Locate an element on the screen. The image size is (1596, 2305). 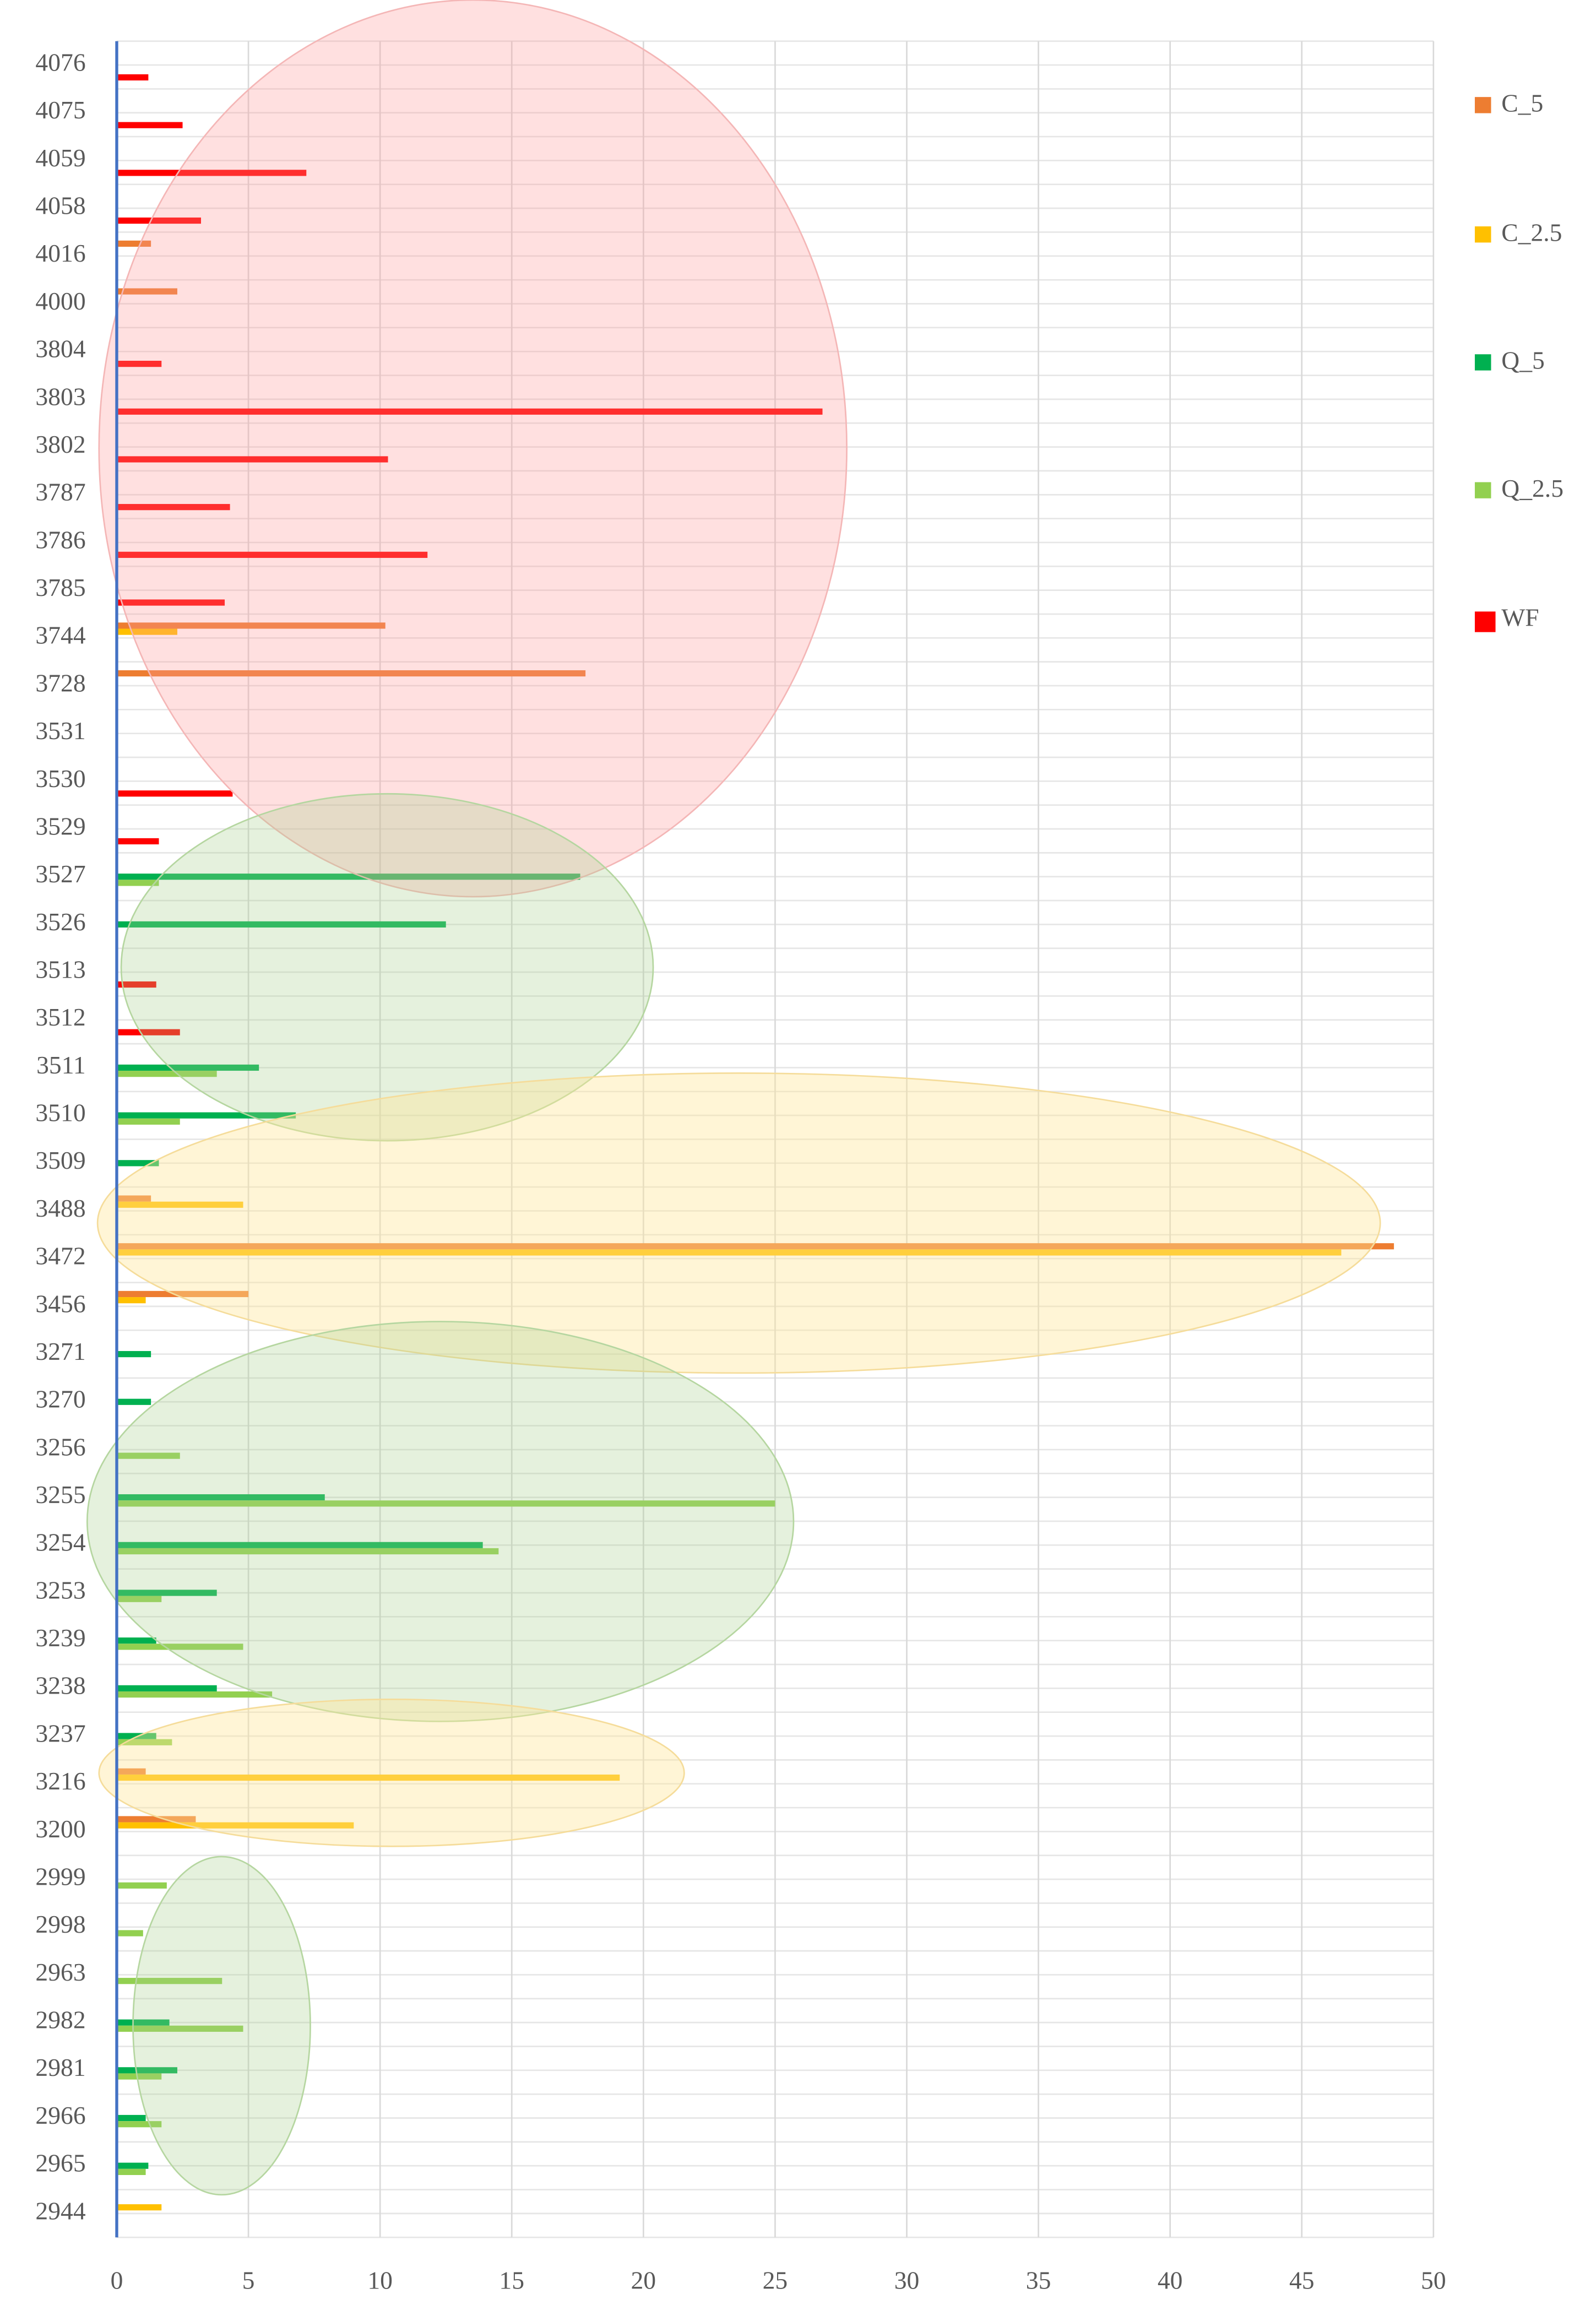
x-tick-label: 20 is located at coordinates (644, 2280).